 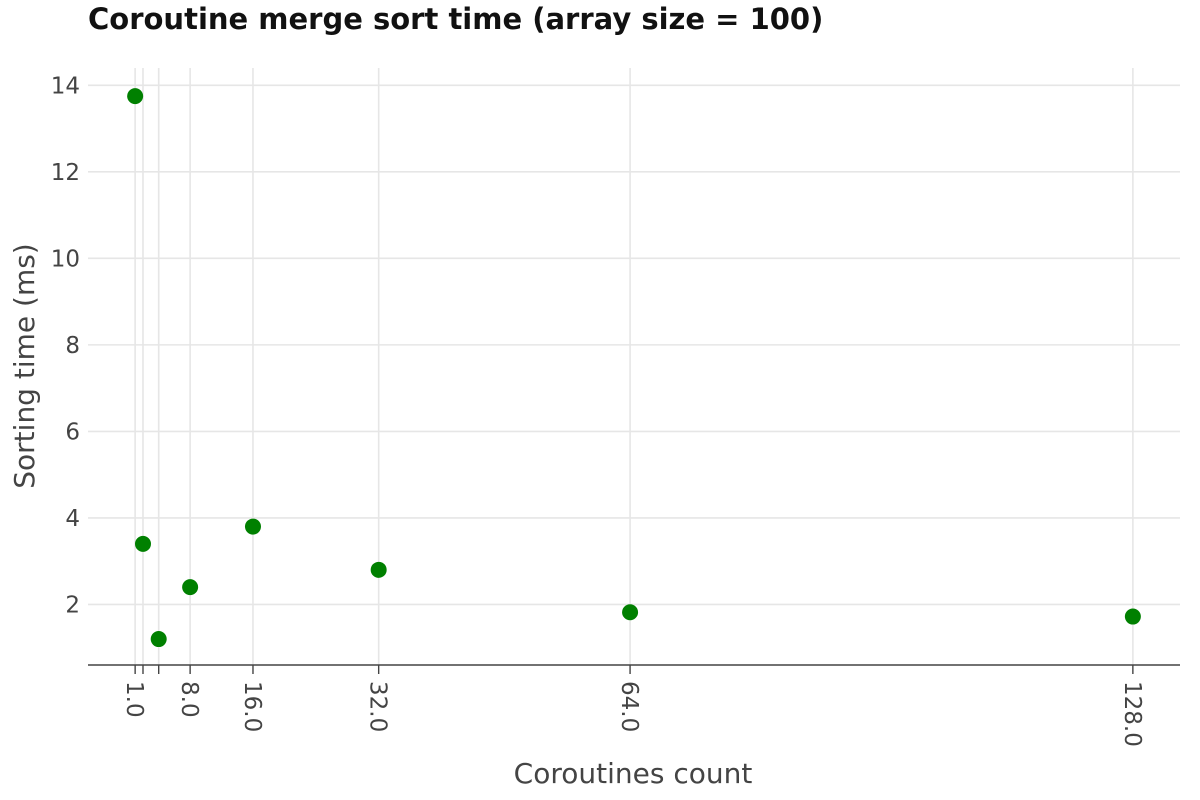 I want to click on y-tick-label: 12, so click(x=65, y=173).